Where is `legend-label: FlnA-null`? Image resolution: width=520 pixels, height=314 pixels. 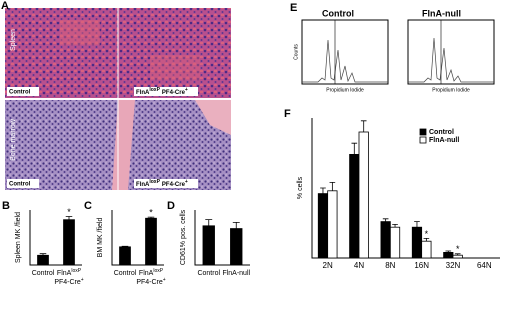 legend-label: FlnA-null is located at coordinates (444, 140).